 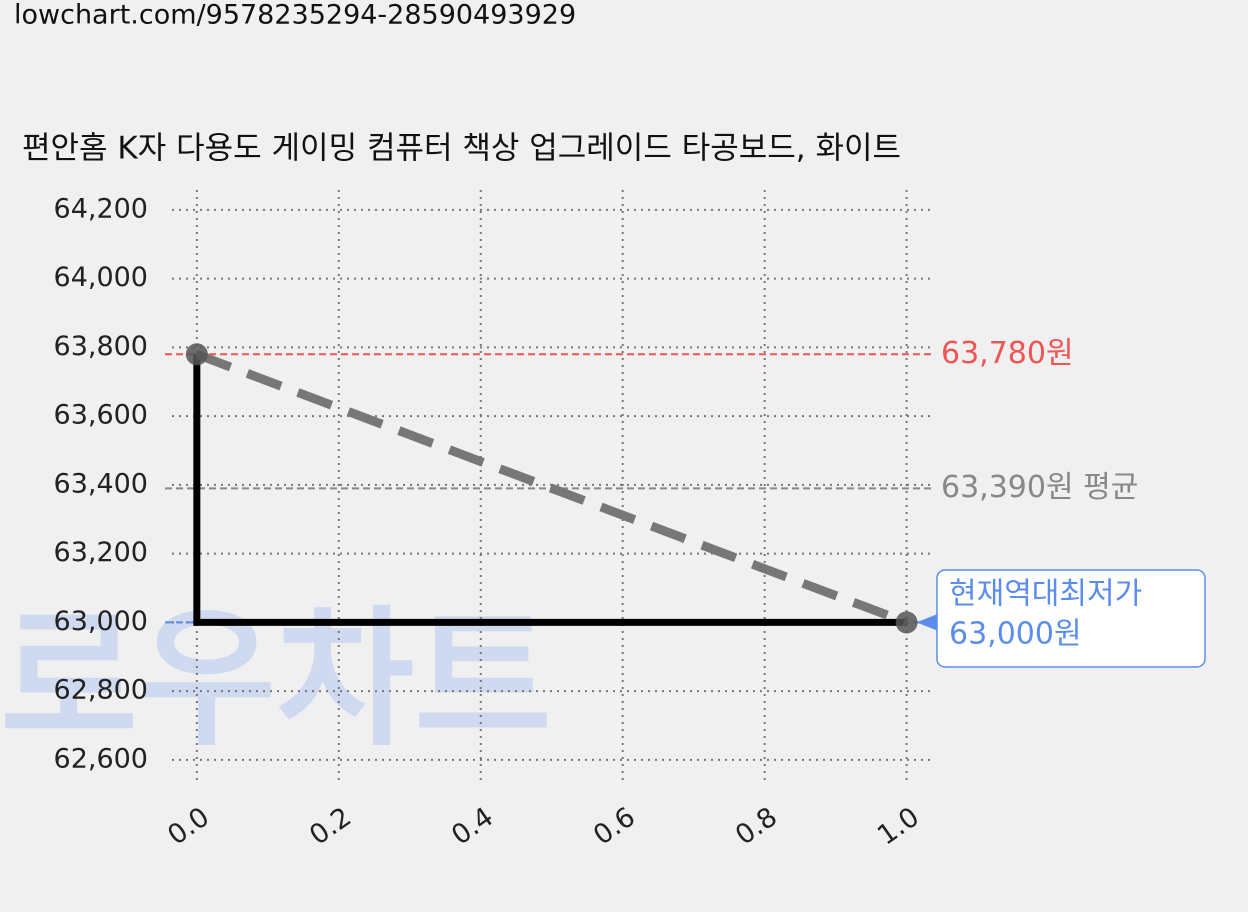 I want to click on y-tick-label: 62,800, so click(x=101, y=690).